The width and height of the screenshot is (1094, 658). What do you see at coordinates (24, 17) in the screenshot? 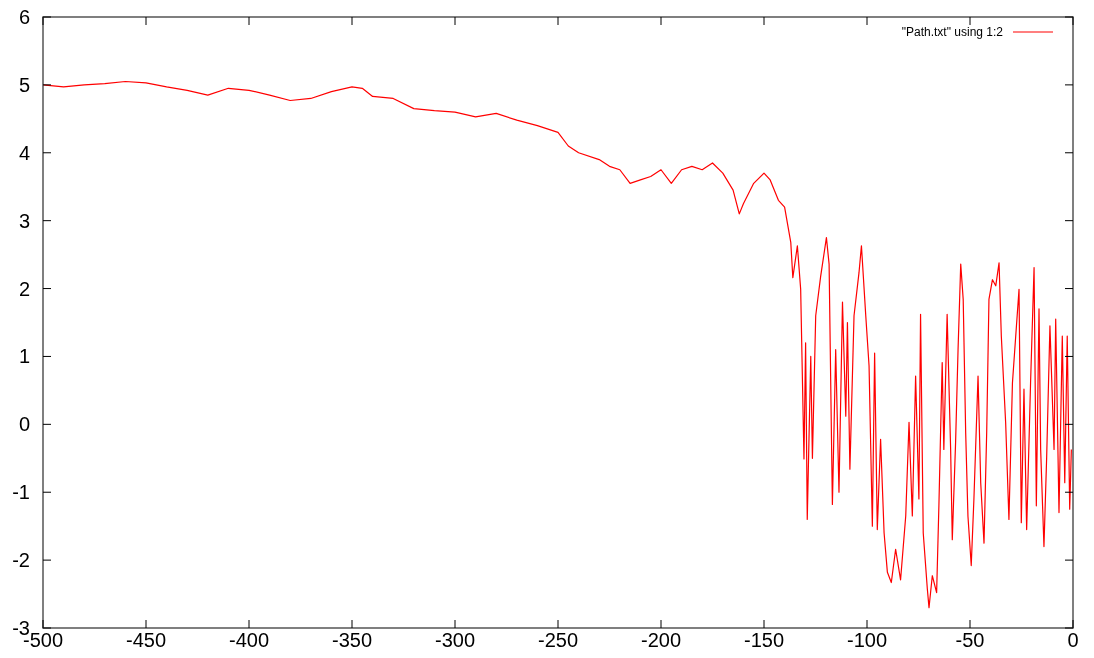
I see `y-tick-label: 6` at bounding box center [24, 17].